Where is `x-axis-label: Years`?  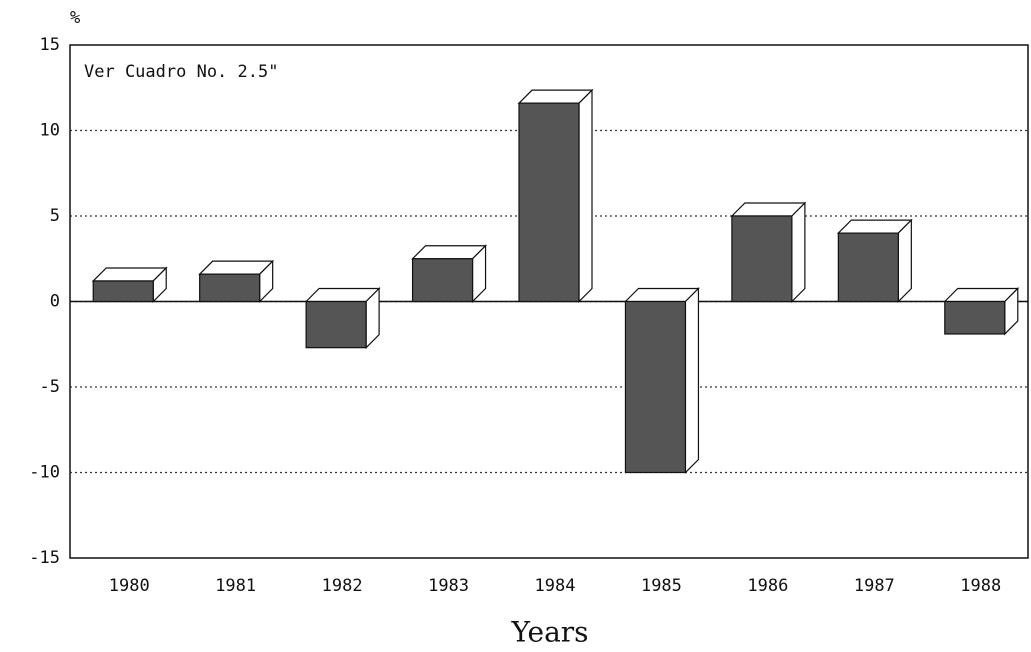 x-axis-label: Years is located at coordinates (549, 632).